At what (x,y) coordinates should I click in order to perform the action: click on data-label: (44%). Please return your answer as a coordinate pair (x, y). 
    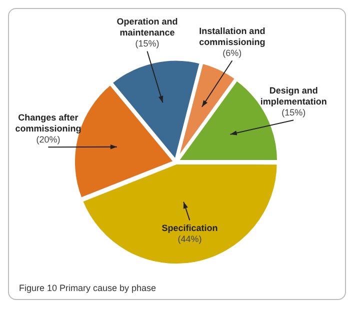
    Looking at the image, I should click on (190, 239).